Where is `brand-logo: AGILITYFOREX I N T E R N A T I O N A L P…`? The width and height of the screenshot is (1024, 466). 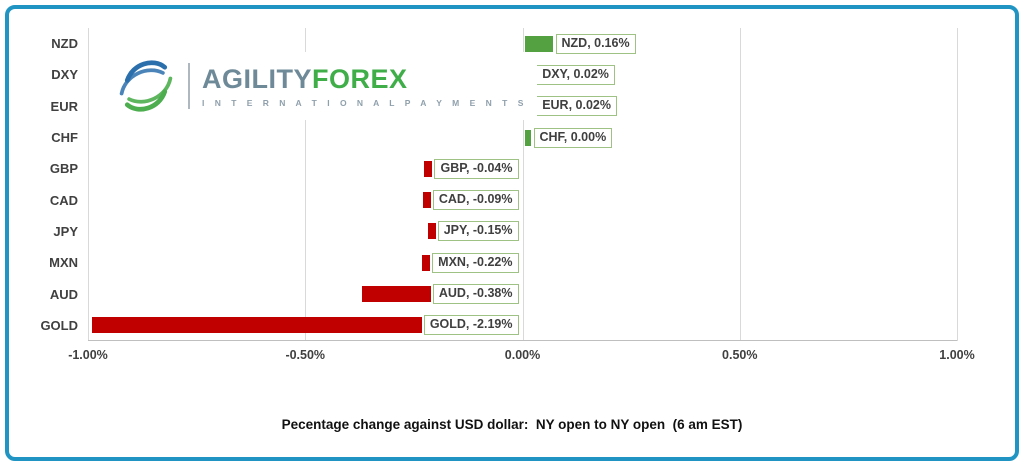 brand-logo: AGILITYFOREX I N T E R N A T I O N A L P… is located at coordinates (325, 86).